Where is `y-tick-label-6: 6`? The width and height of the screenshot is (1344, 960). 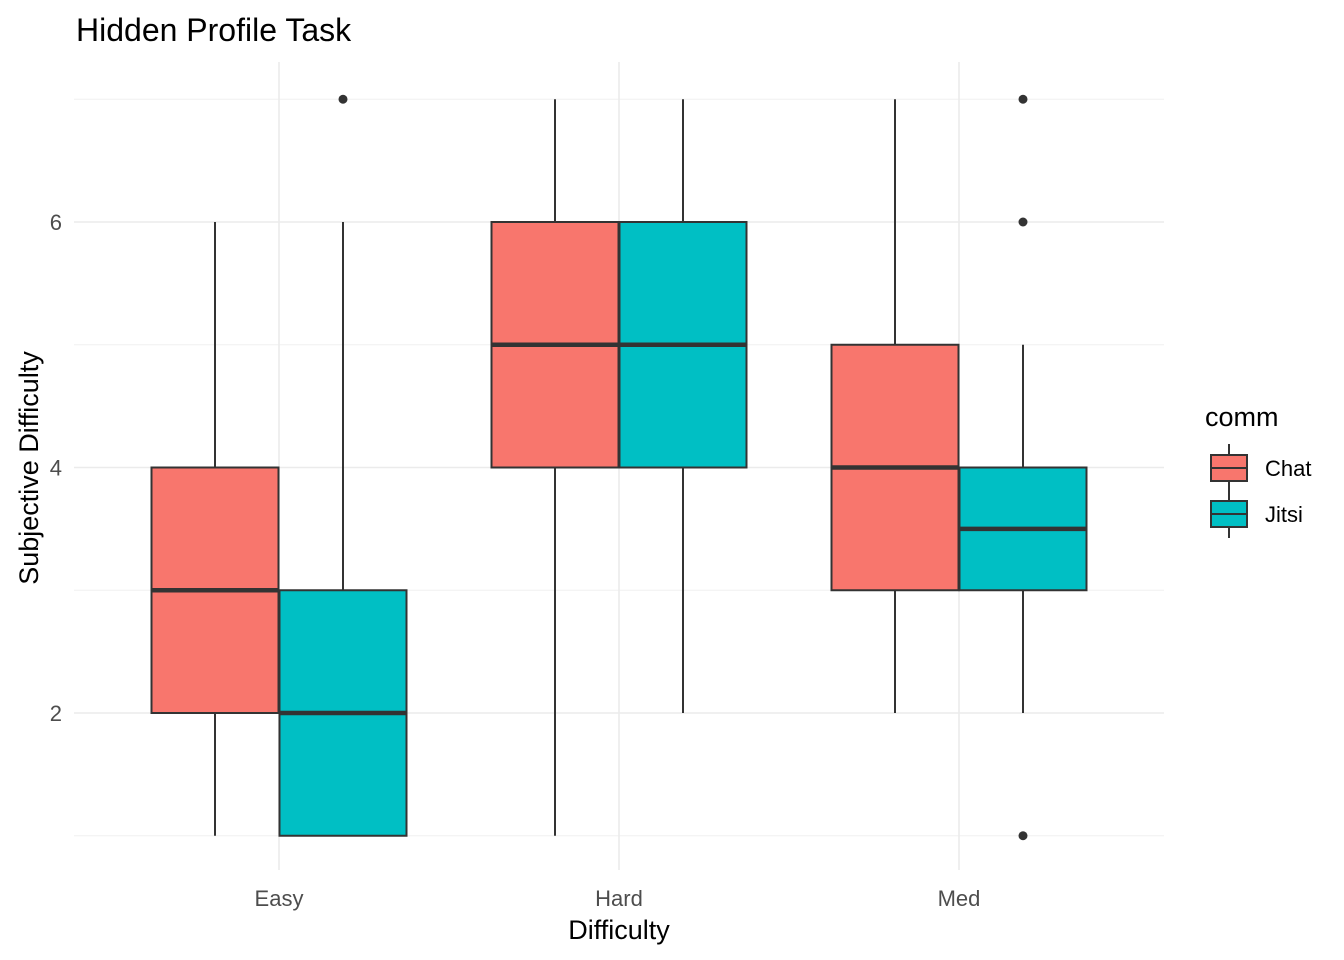 y-tick-label-6: 6 is located at coordinates (56, 222).